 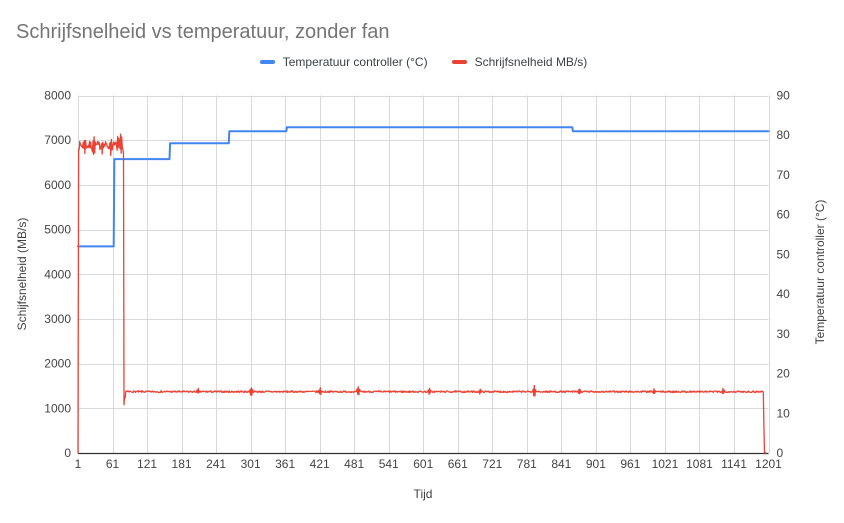 What do you see at coordinates (665, 464) in the screenshot?
I see `x-tick-label: 1021` at bounding box center [665, 464].